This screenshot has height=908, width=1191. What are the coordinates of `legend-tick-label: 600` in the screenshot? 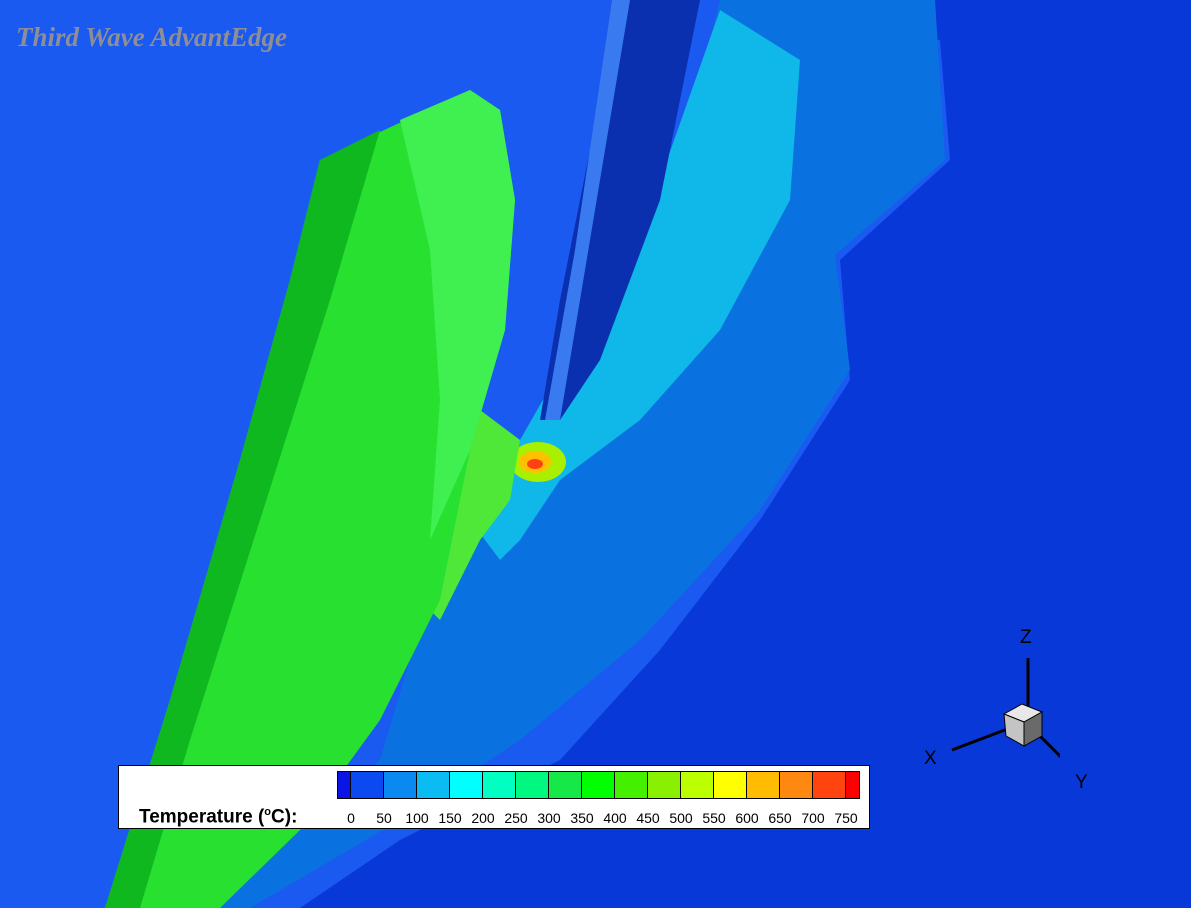 It's located at (747, 818).